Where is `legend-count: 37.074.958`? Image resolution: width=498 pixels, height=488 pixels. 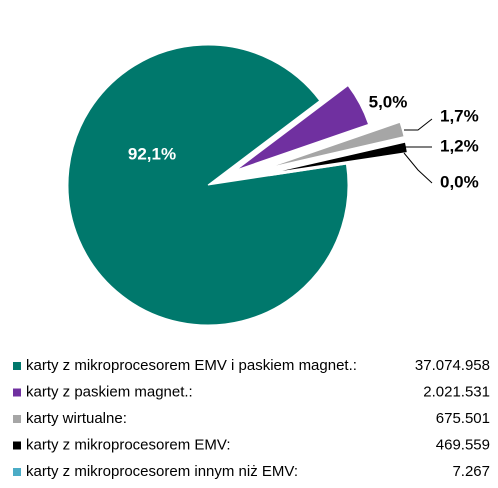 legend-count: 37.074.958 is located at coordinates (452, 365).